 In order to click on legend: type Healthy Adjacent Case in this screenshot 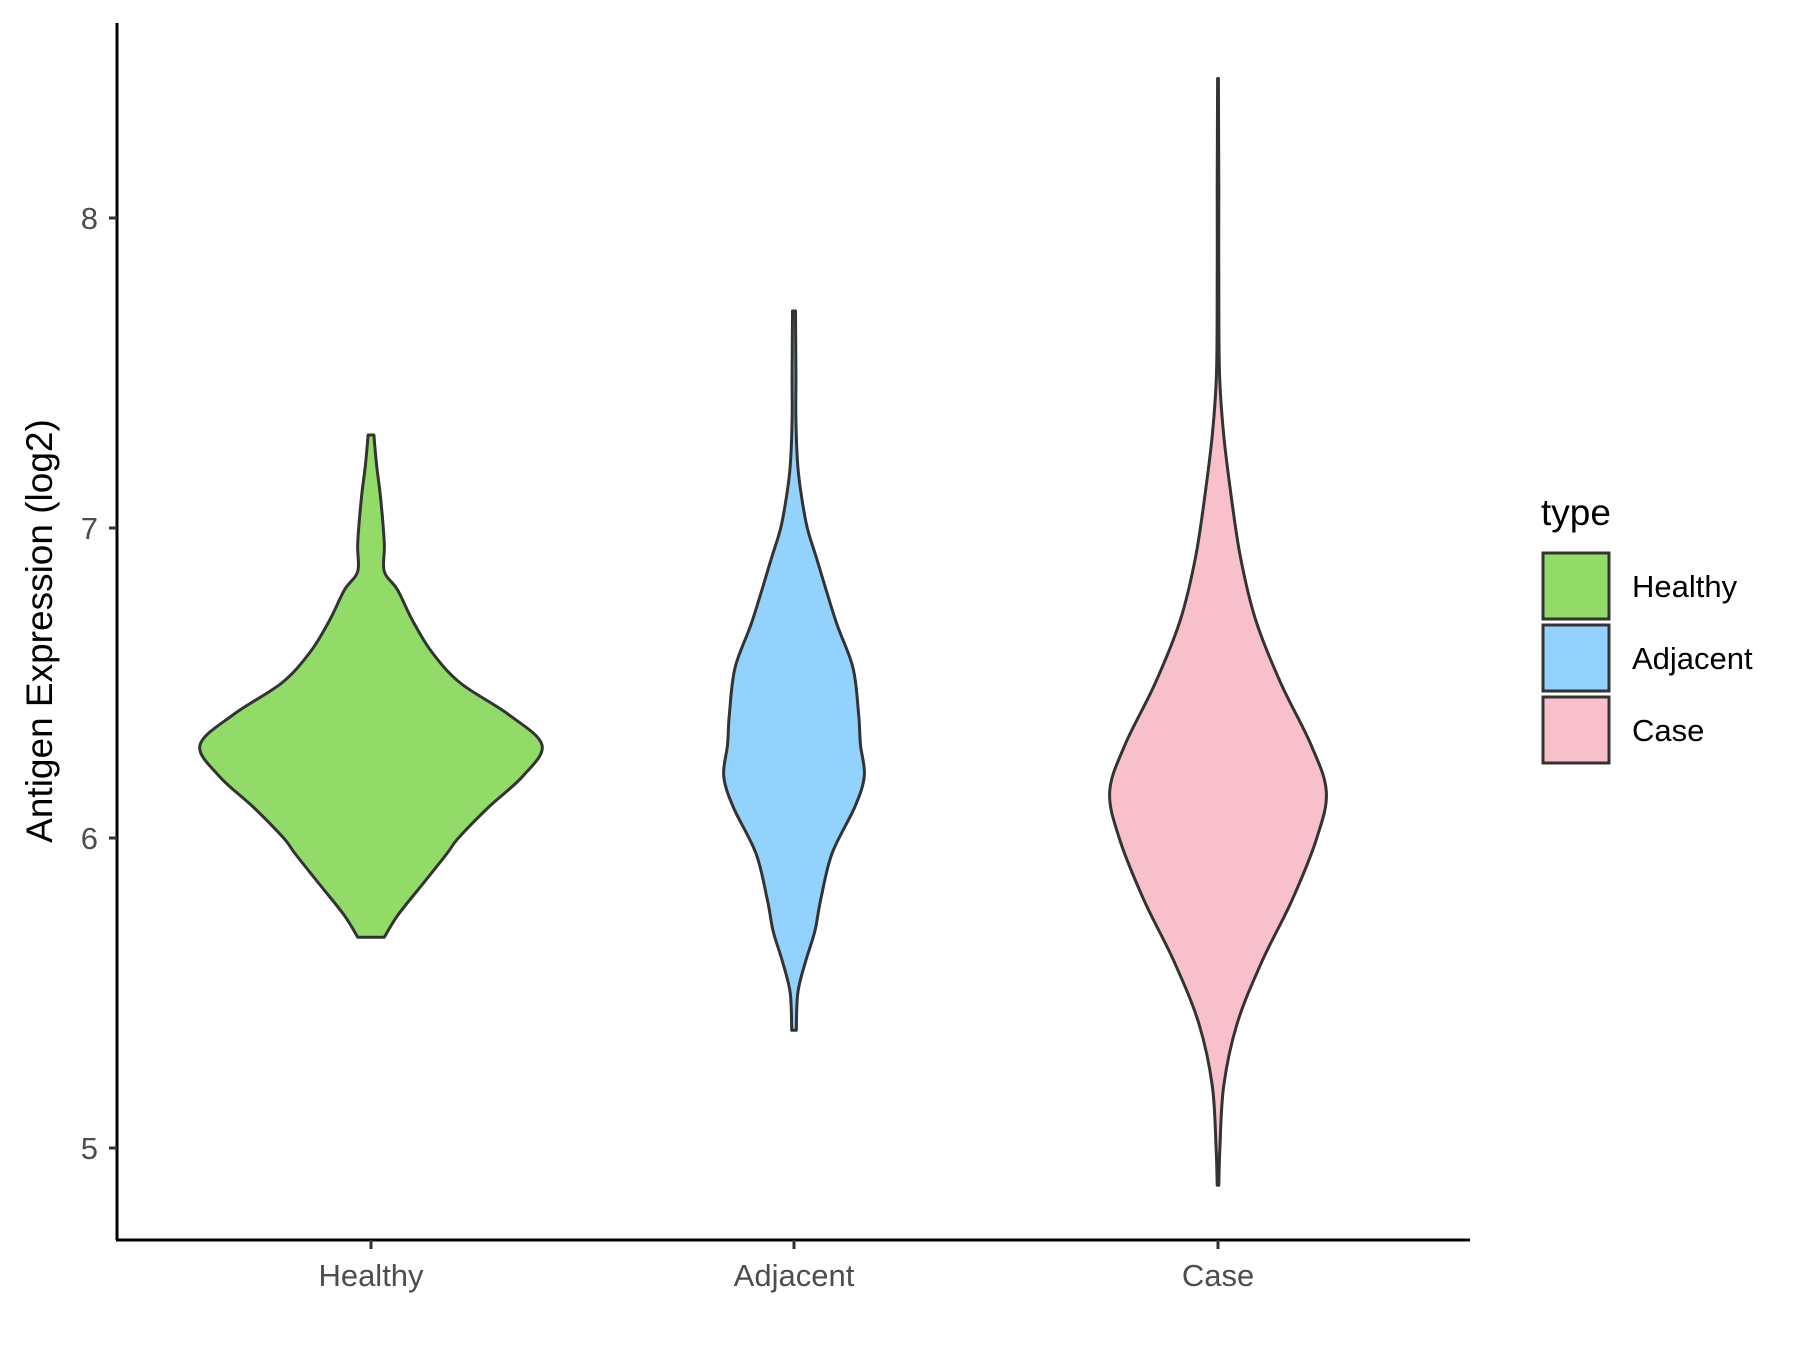, I will do `click(1647, 628)`.